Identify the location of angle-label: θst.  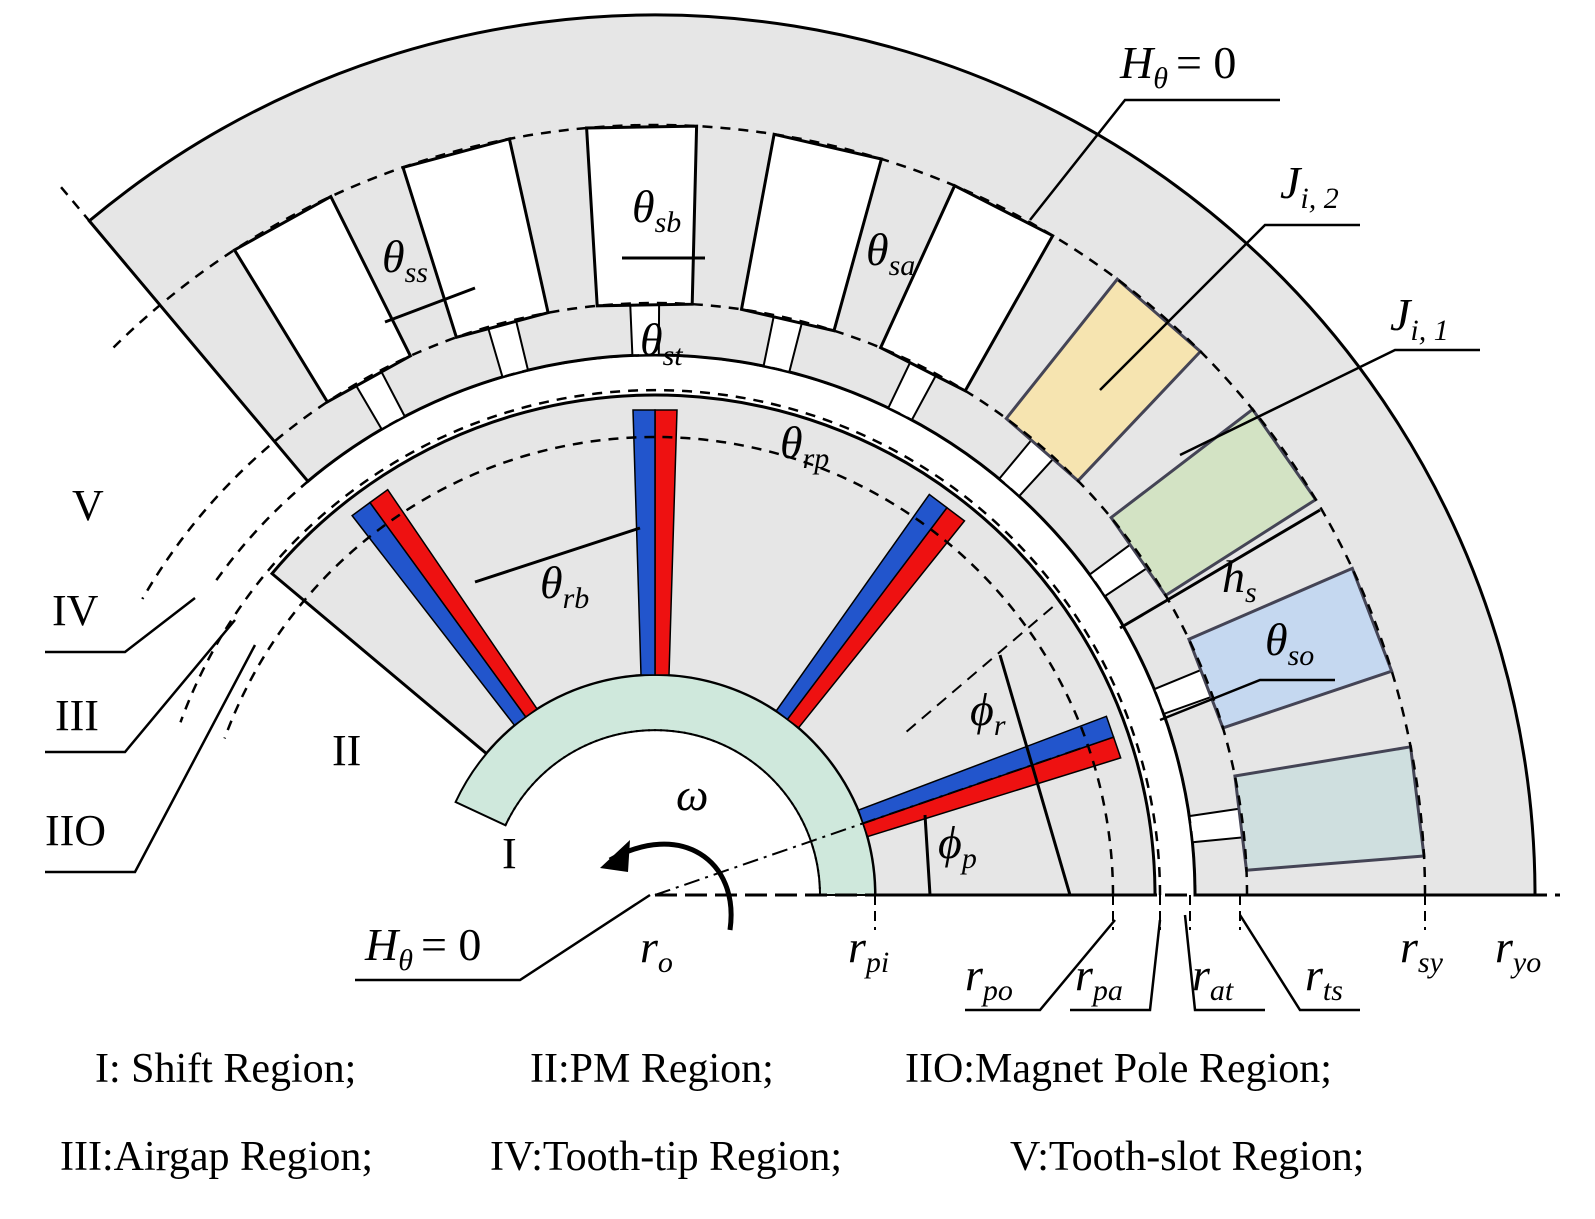
(661, 343).